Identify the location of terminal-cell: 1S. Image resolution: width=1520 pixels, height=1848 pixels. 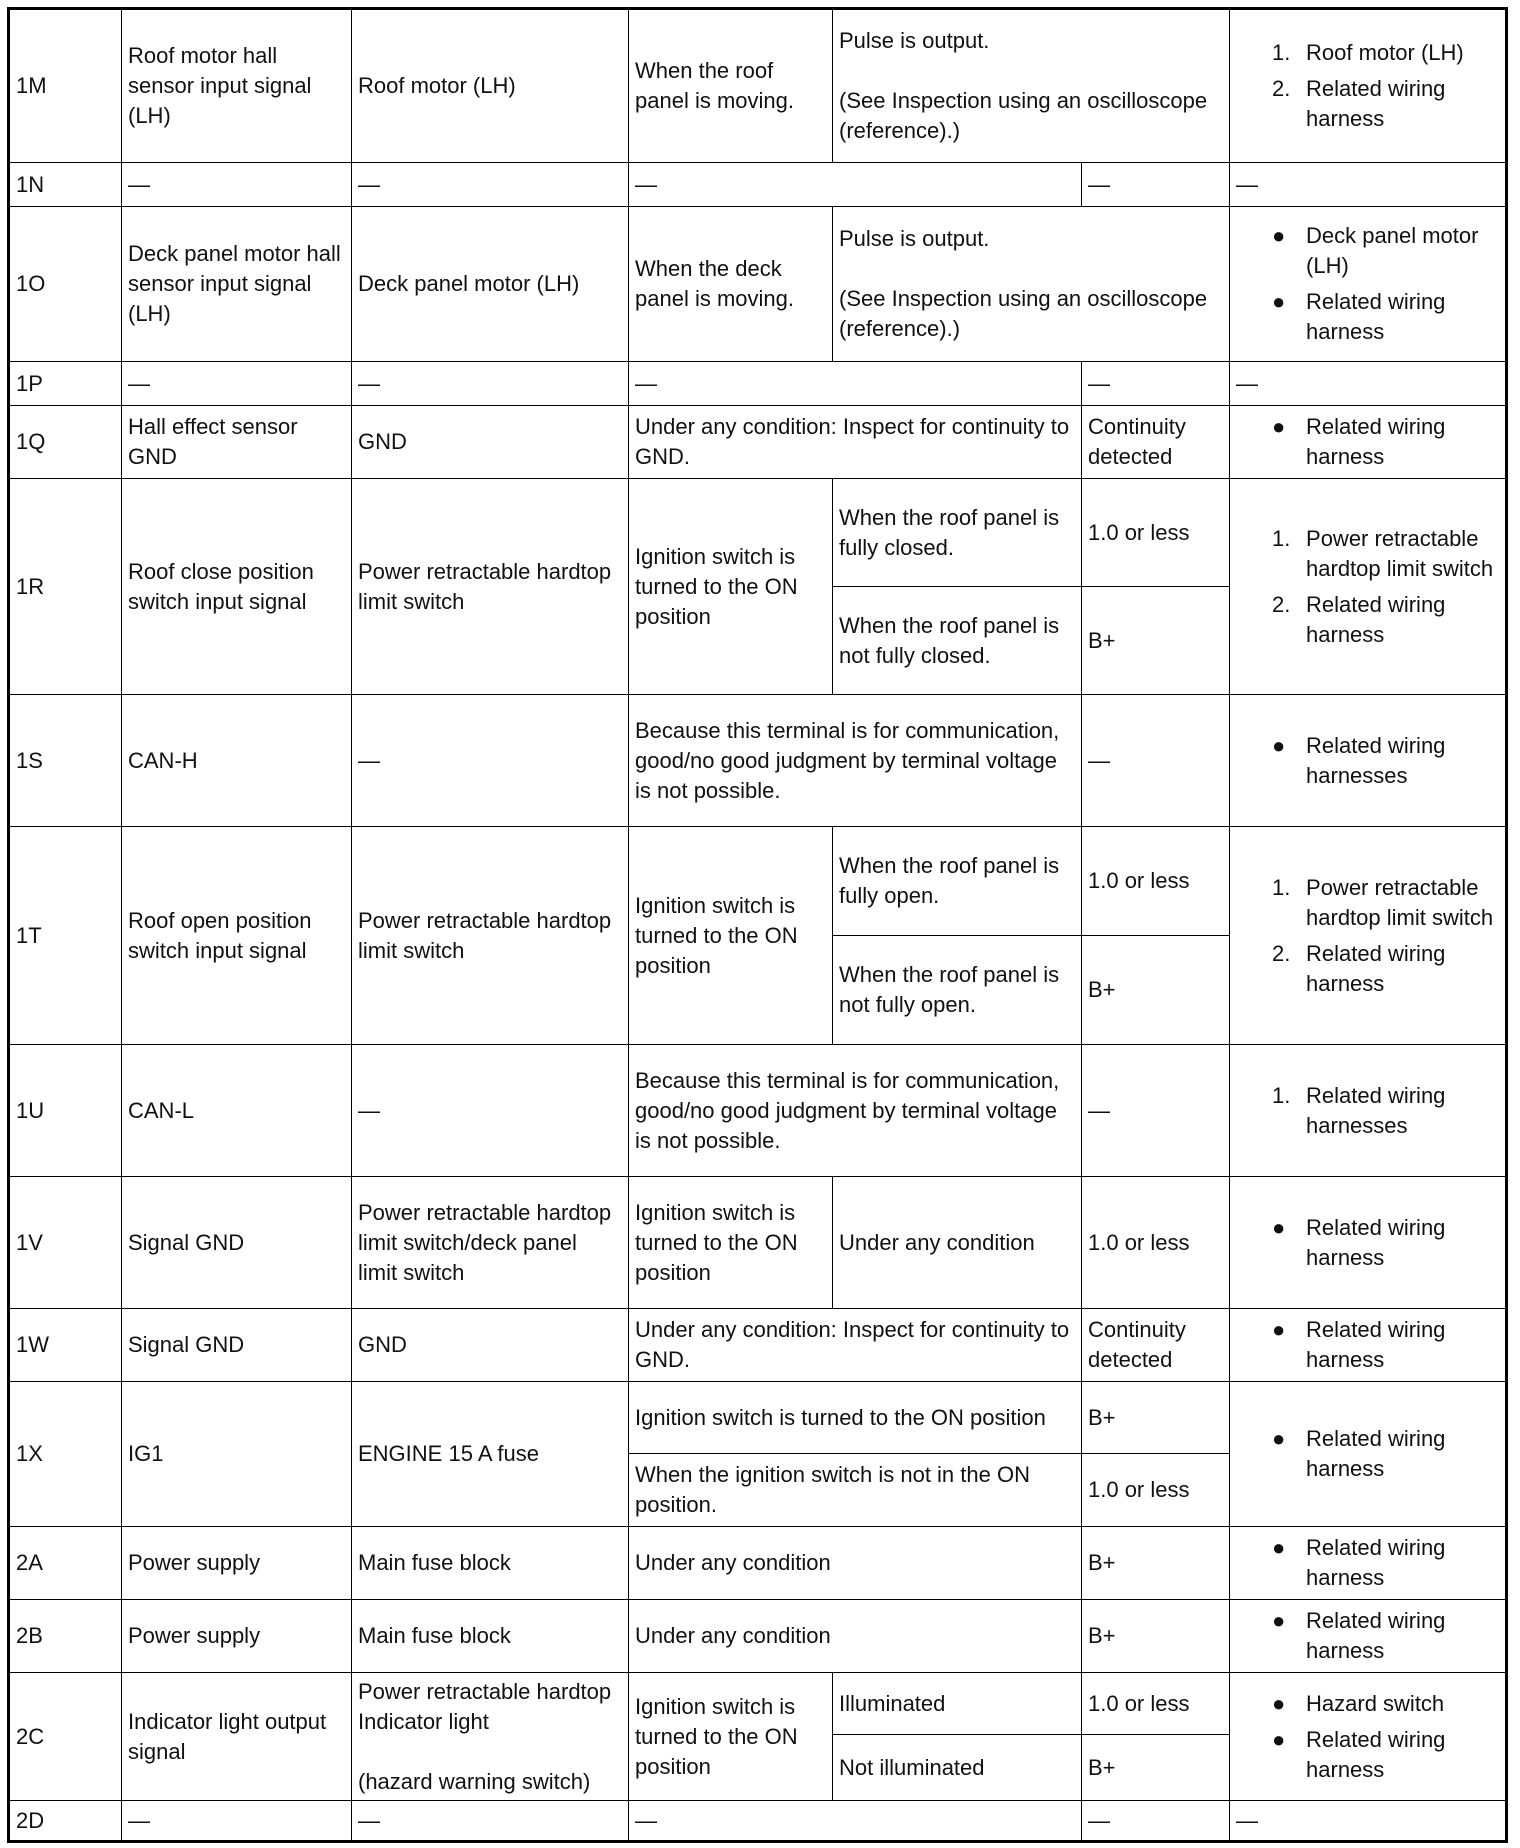
(65, 760).